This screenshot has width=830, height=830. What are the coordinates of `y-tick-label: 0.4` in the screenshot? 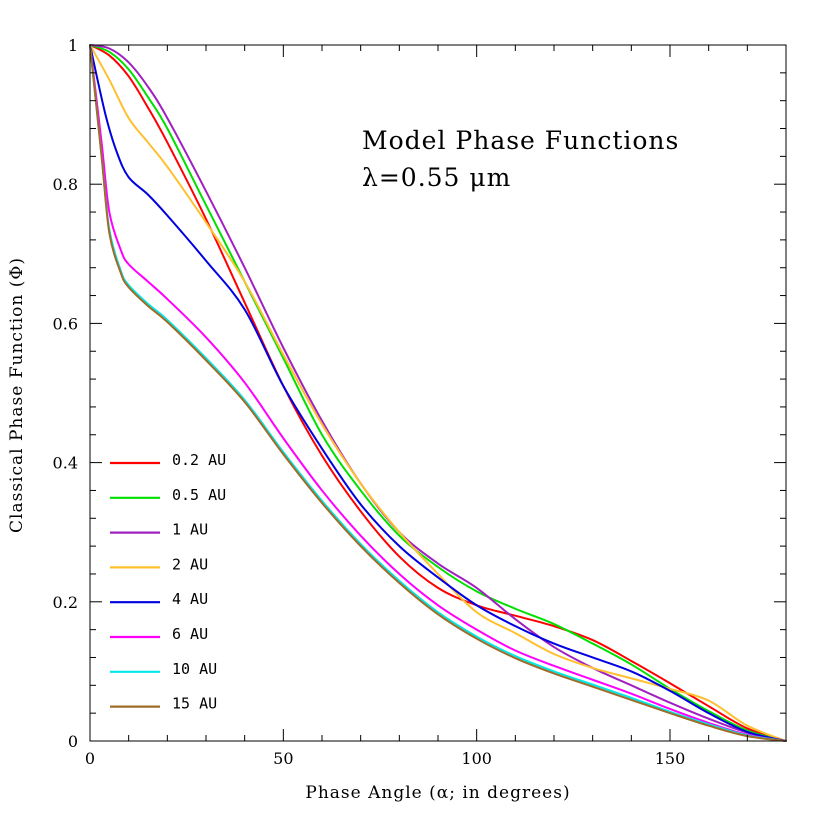 It's located at (65, 463).